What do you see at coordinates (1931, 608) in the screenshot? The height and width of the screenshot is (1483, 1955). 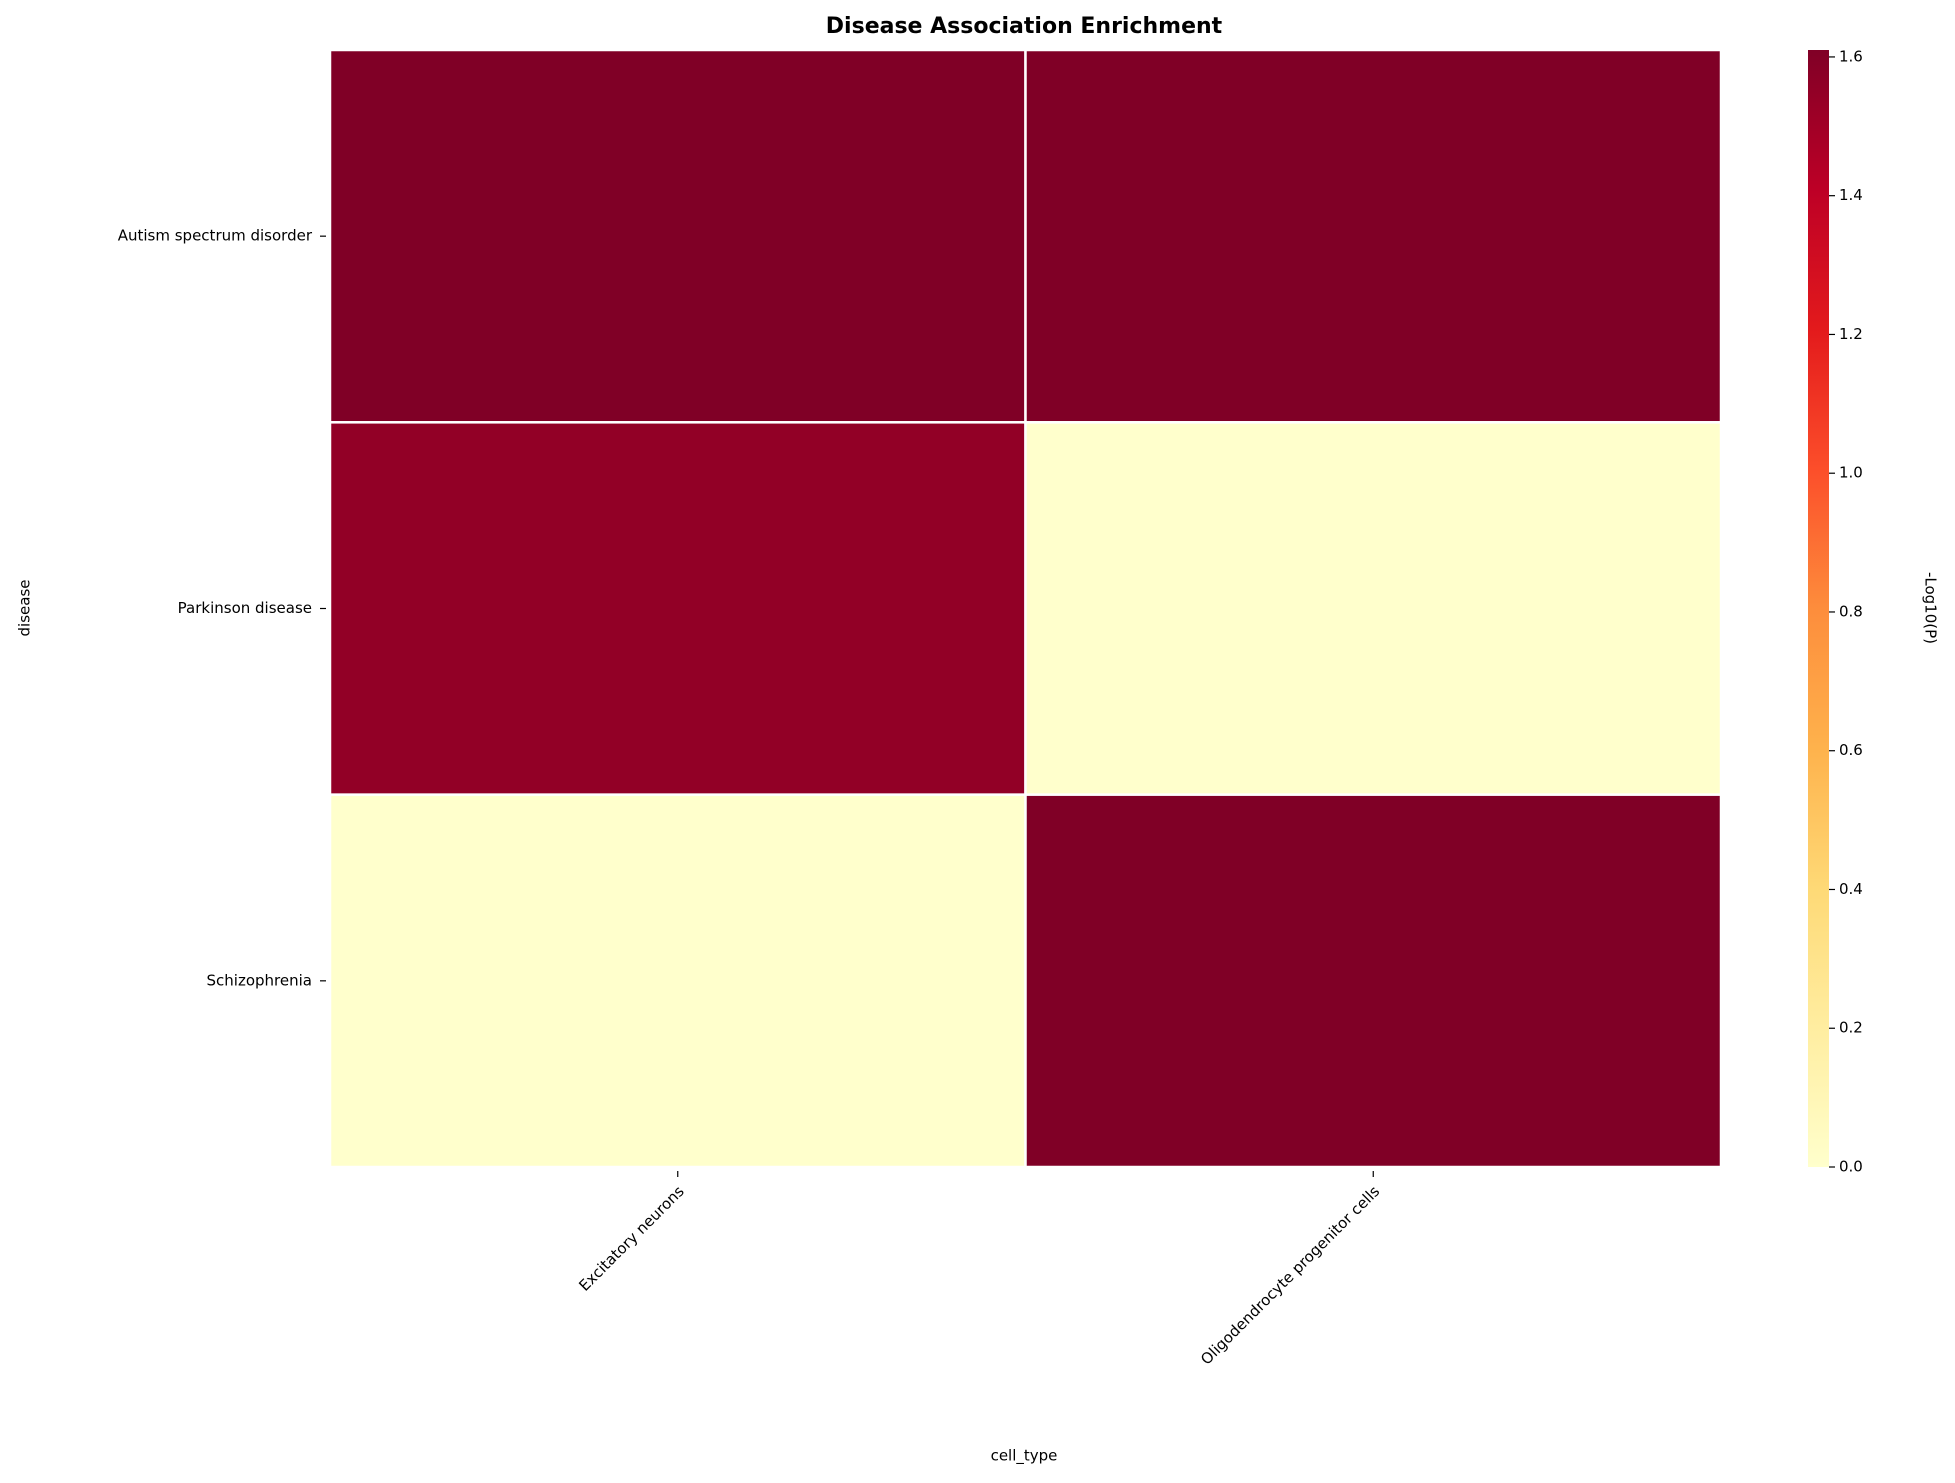 I see `colorbar-label: -Log10(P)` at bounding box center [1931, 608].